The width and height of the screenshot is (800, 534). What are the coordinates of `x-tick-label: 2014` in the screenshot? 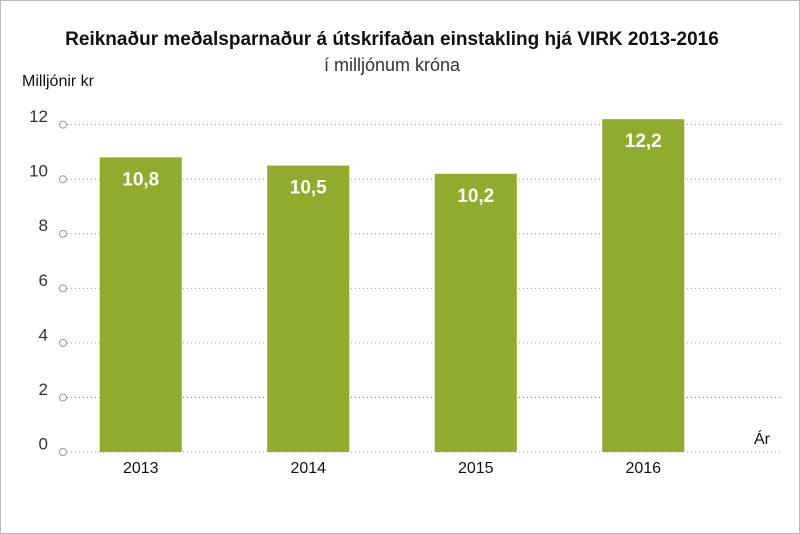 It's located at (308, 468).